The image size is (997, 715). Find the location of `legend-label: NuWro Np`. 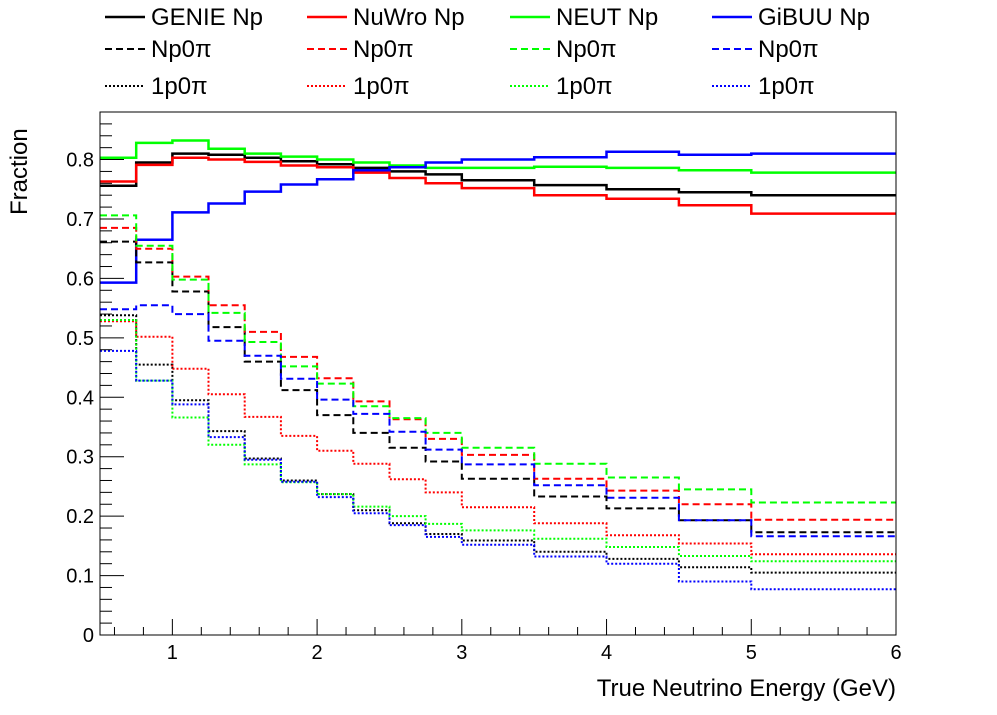

legend-label: NuWro Np is located at coordinates (409, 17).